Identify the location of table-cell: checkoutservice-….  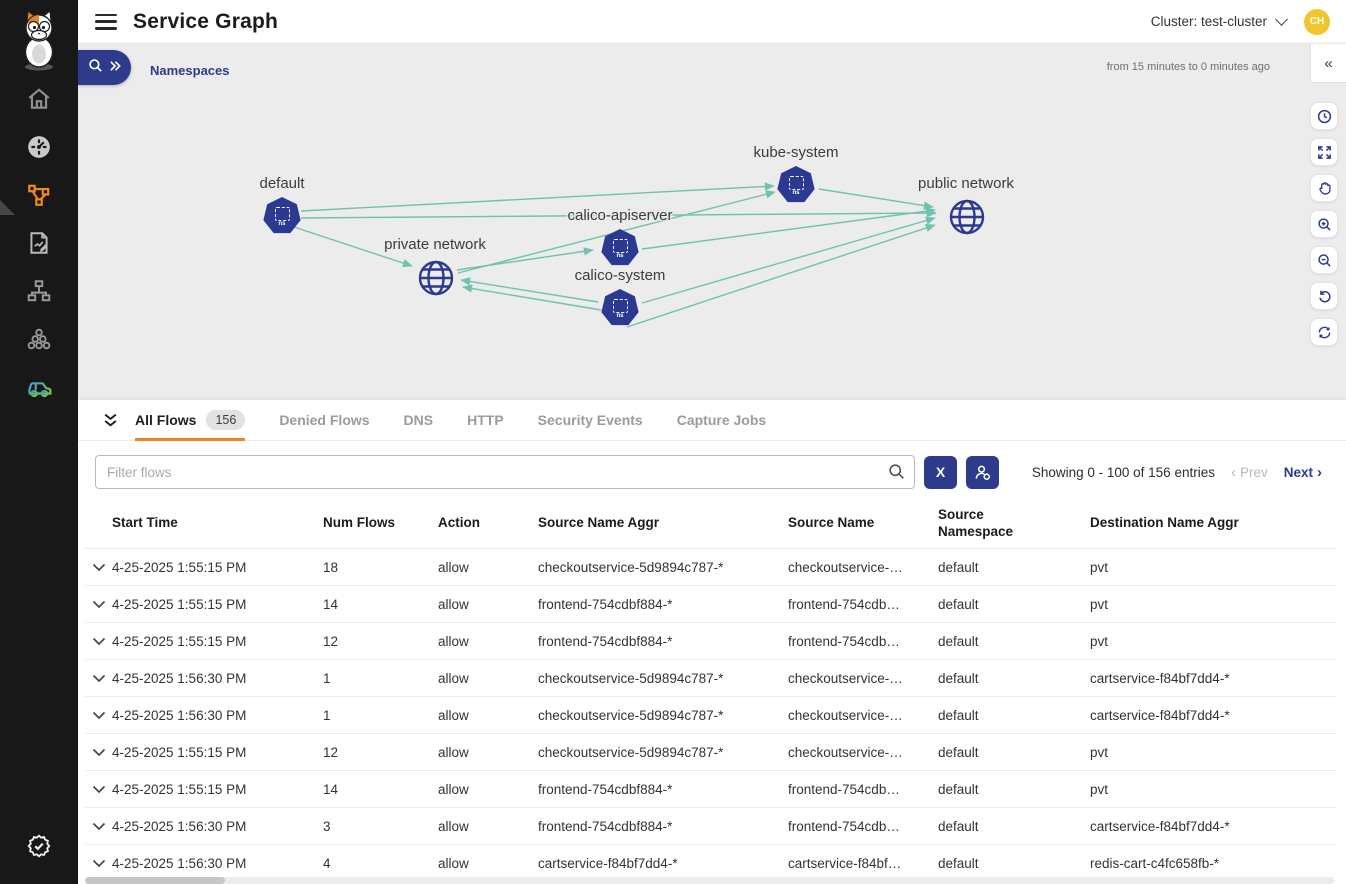
(845, 678).